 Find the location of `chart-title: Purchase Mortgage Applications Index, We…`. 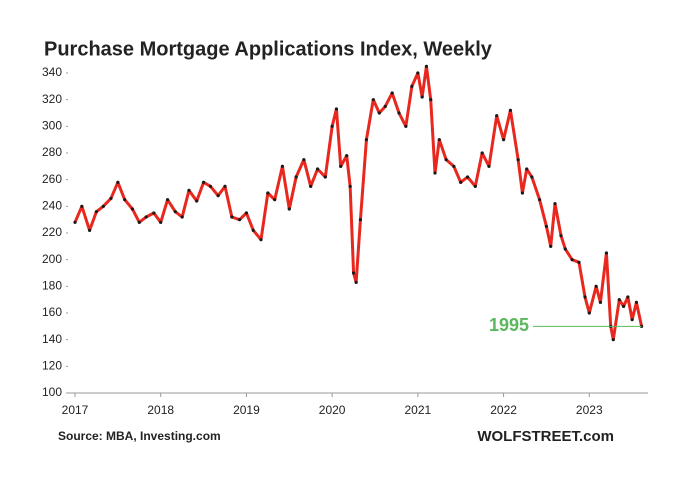

chart-title: Purchase Mortgage Applications Index, We… is located at coordinates (268, 49).